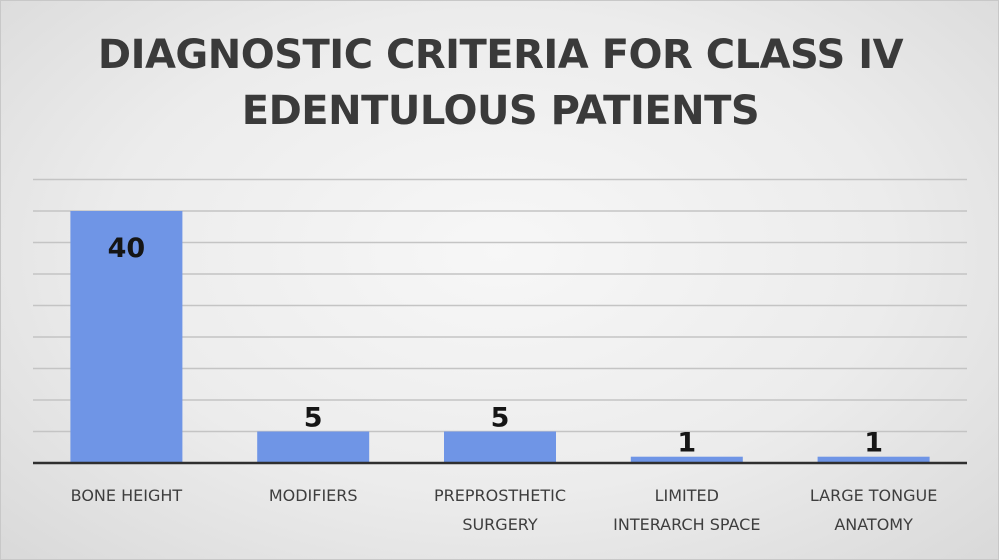  I want to click on category-label: LARGE TONGUE, so click(874, 495).